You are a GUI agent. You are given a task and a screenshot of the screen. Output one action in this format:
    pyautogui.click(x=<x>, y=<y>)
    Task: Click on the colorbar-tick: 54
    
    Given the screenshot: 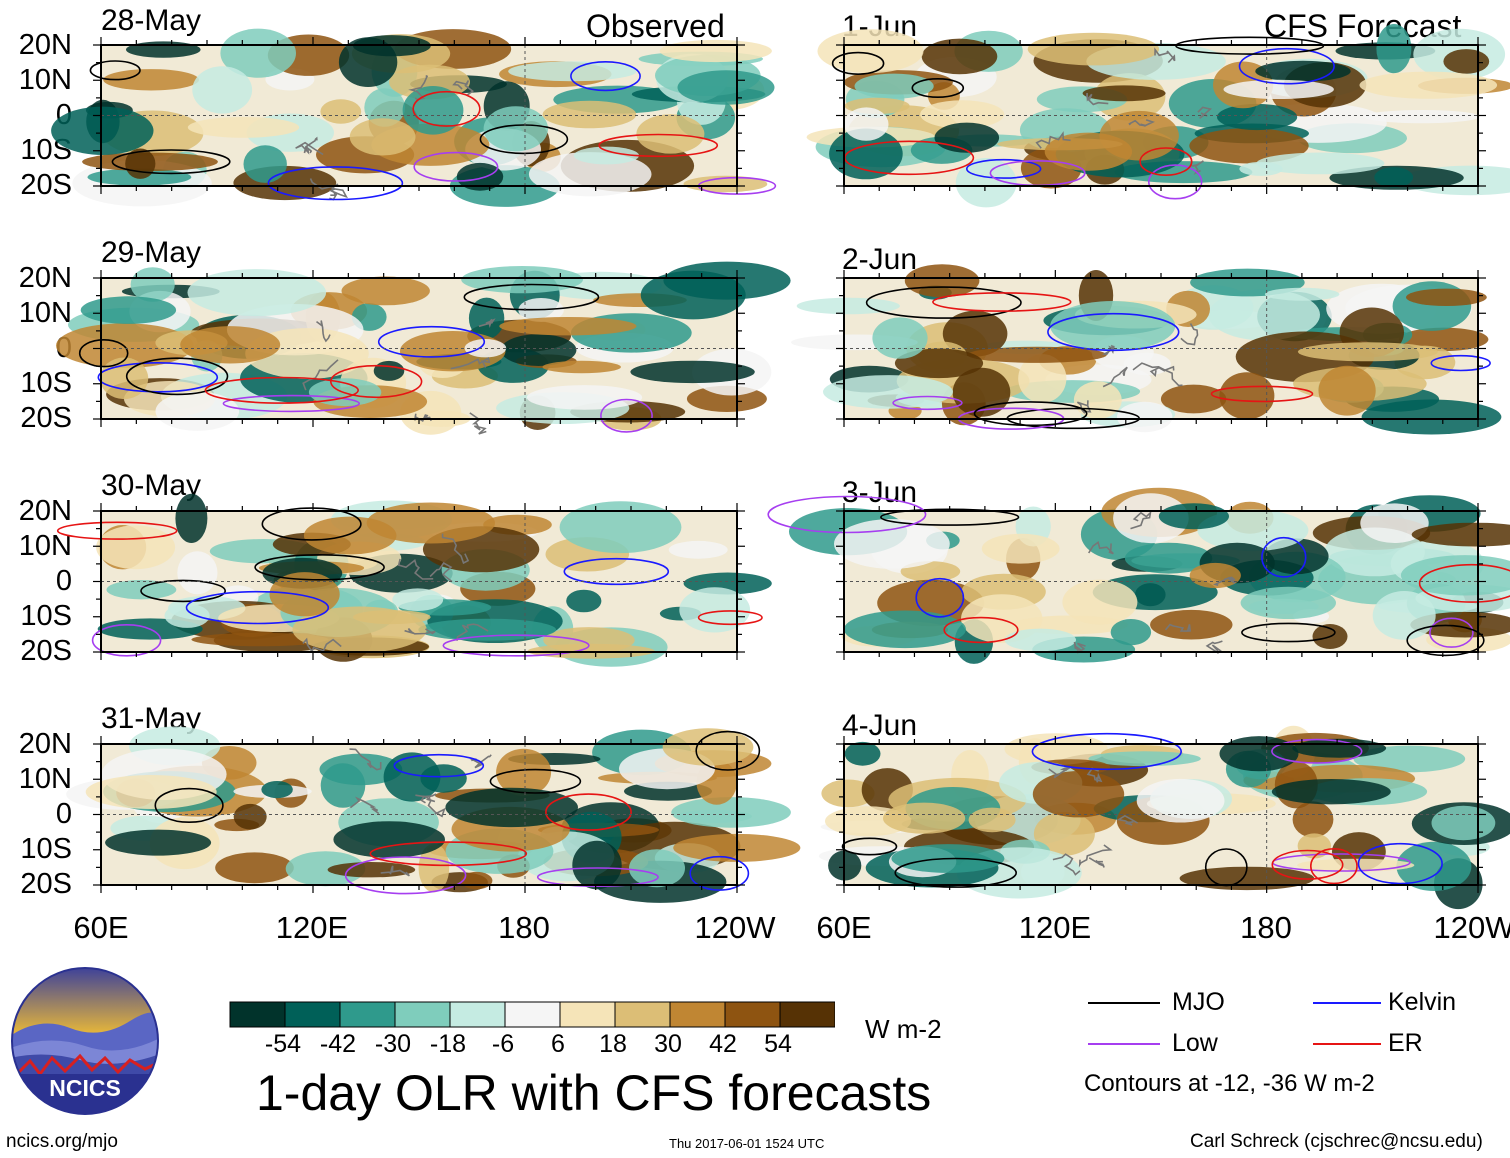 What is the action you would take?
    pyautogui.click(x=778, y=1044)
    